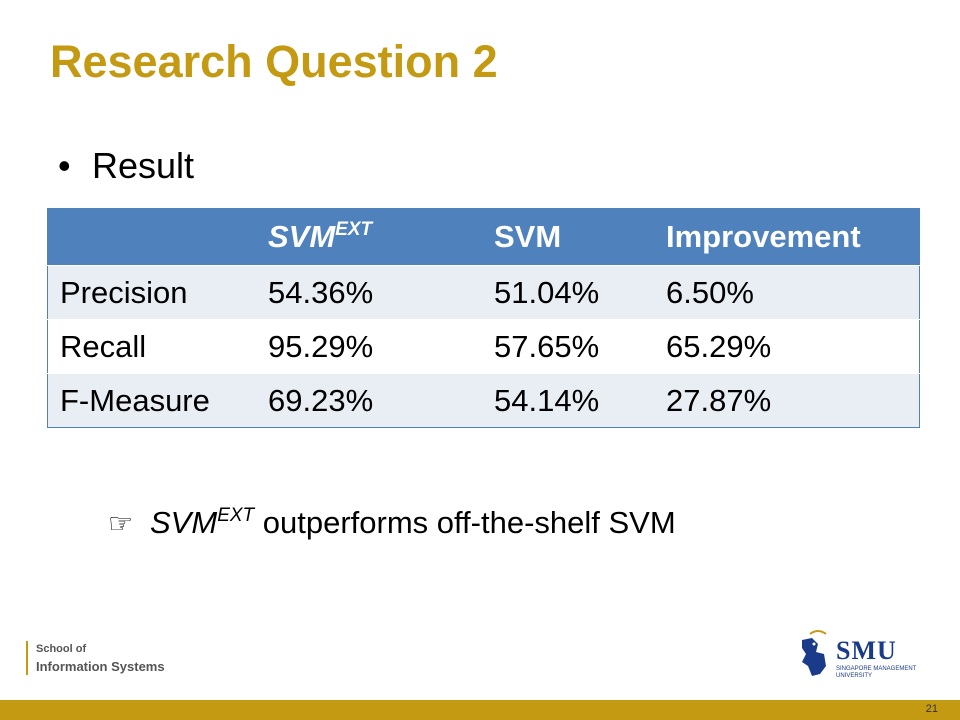  I want to click on footer-bar: 21, so click(480, 710).